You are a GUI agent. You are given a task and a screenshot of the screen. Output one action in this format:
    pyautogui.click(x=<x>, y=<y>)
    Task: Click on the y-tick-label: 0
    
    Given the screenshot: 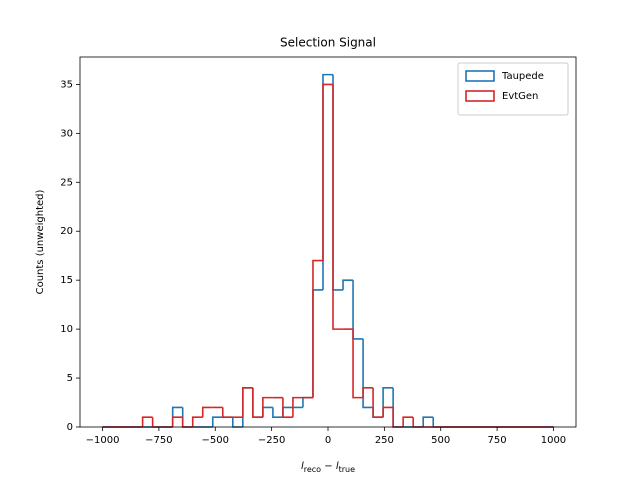 What is the action you would take?
    pyautogui.click(x=70, y=427)
    